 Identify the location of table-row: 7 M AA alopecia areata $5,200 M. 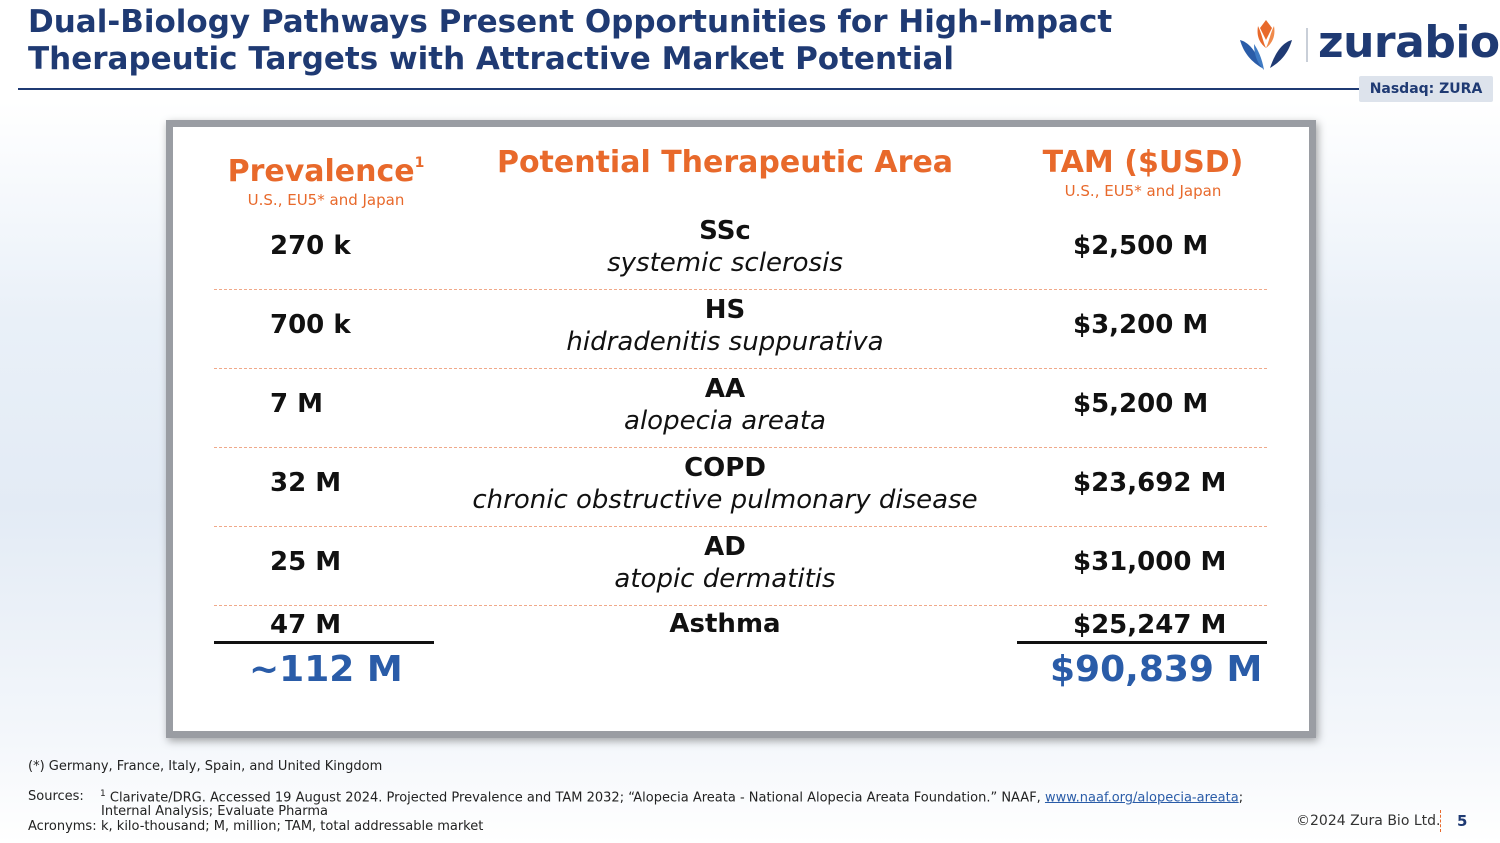
(740, 408).